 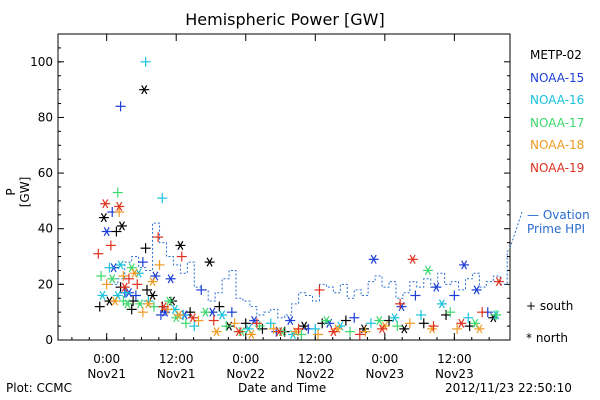 I want to click on x-tick-label-time: 0:00, so click(x=106, y=359).